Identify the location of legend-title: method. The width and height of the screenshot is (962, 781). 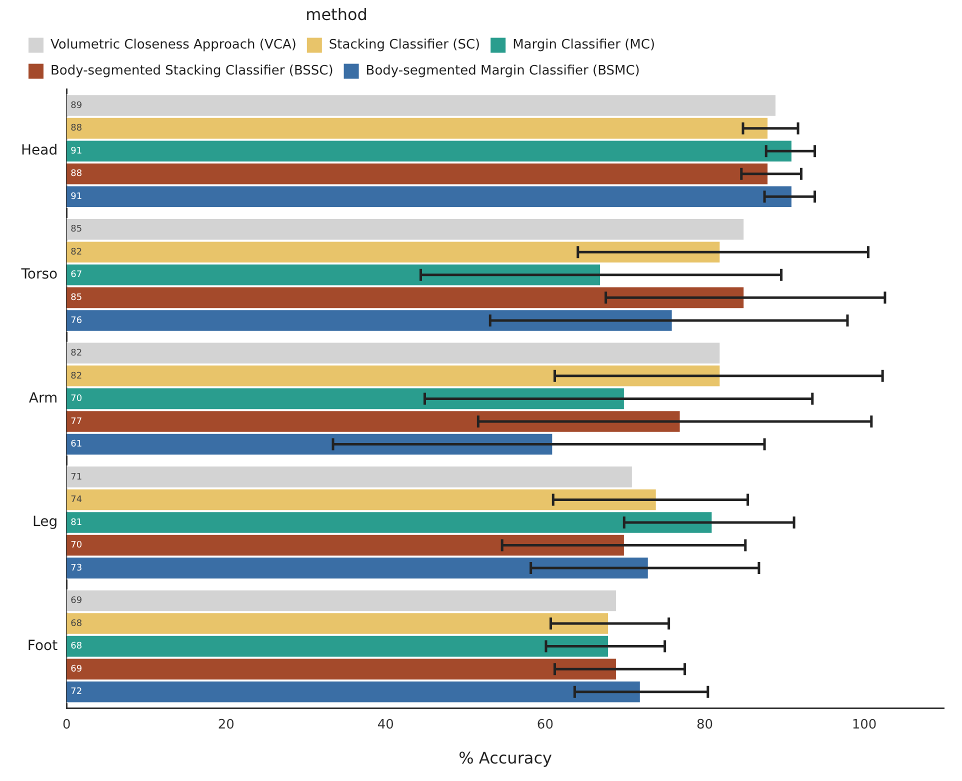
(337, 14).